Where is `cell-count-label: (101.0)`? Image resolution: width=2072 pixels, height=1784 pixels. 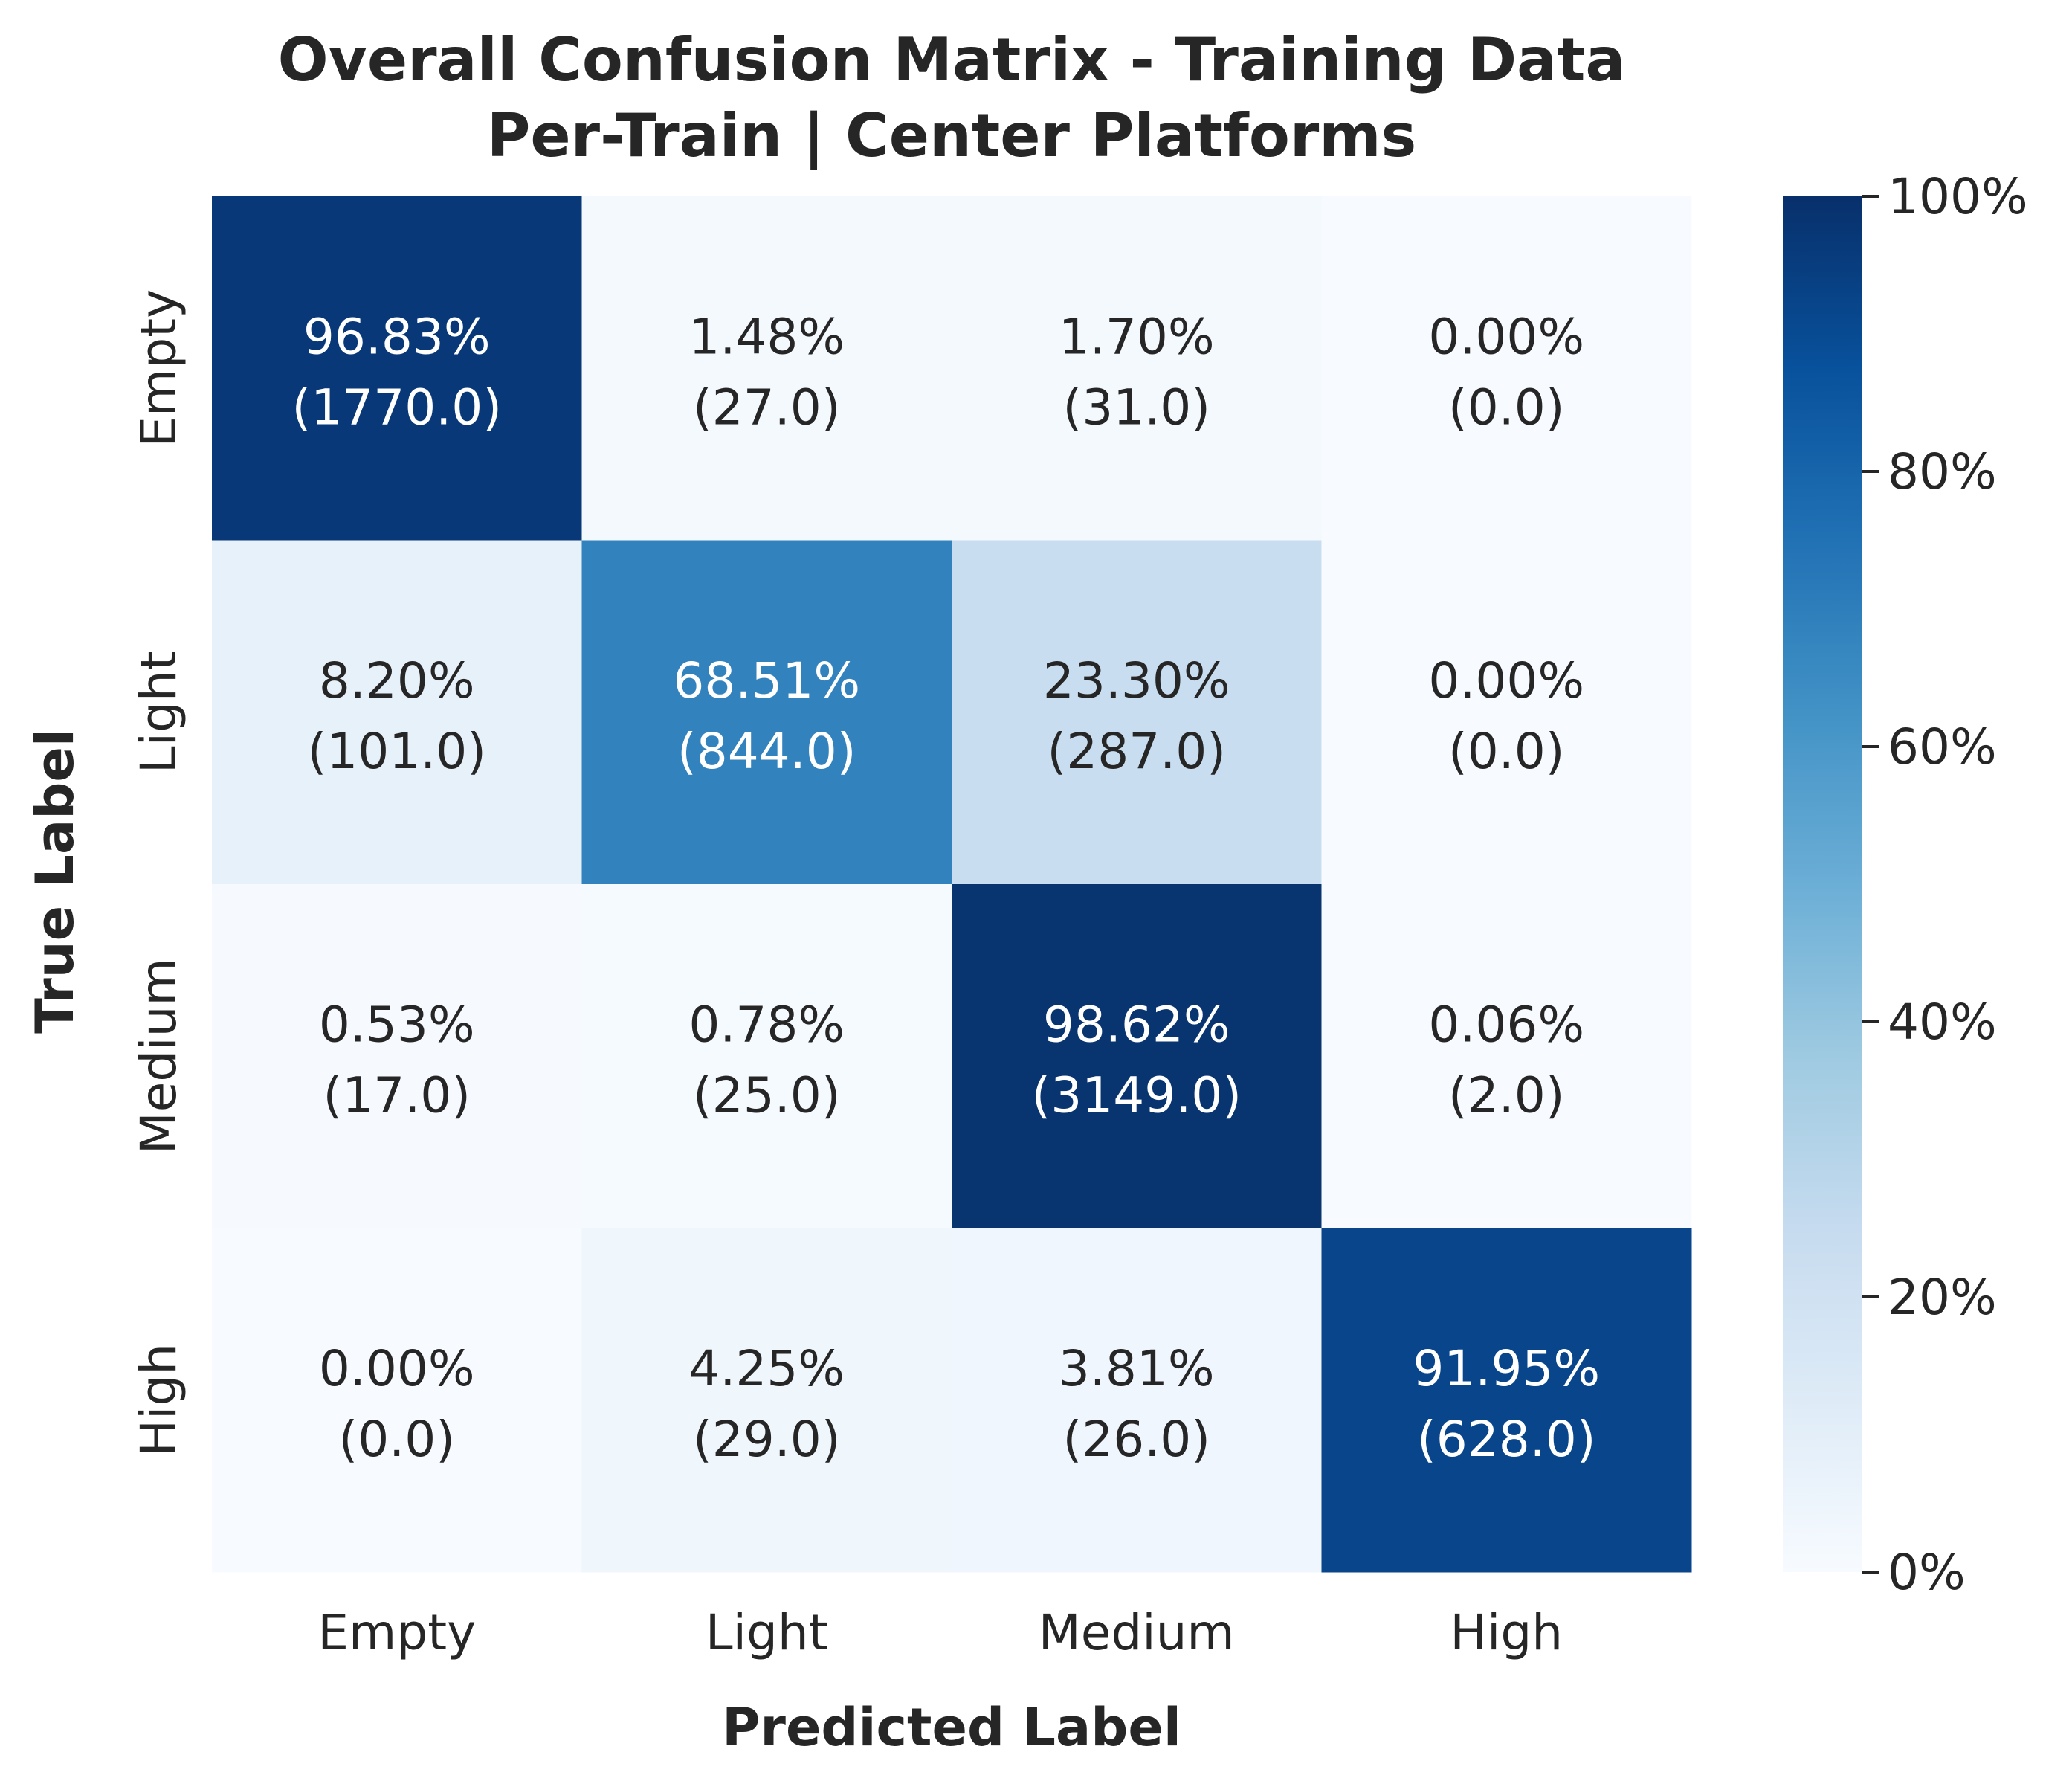 cell-count-label: (101.0) is located at coordinates (397, 751).